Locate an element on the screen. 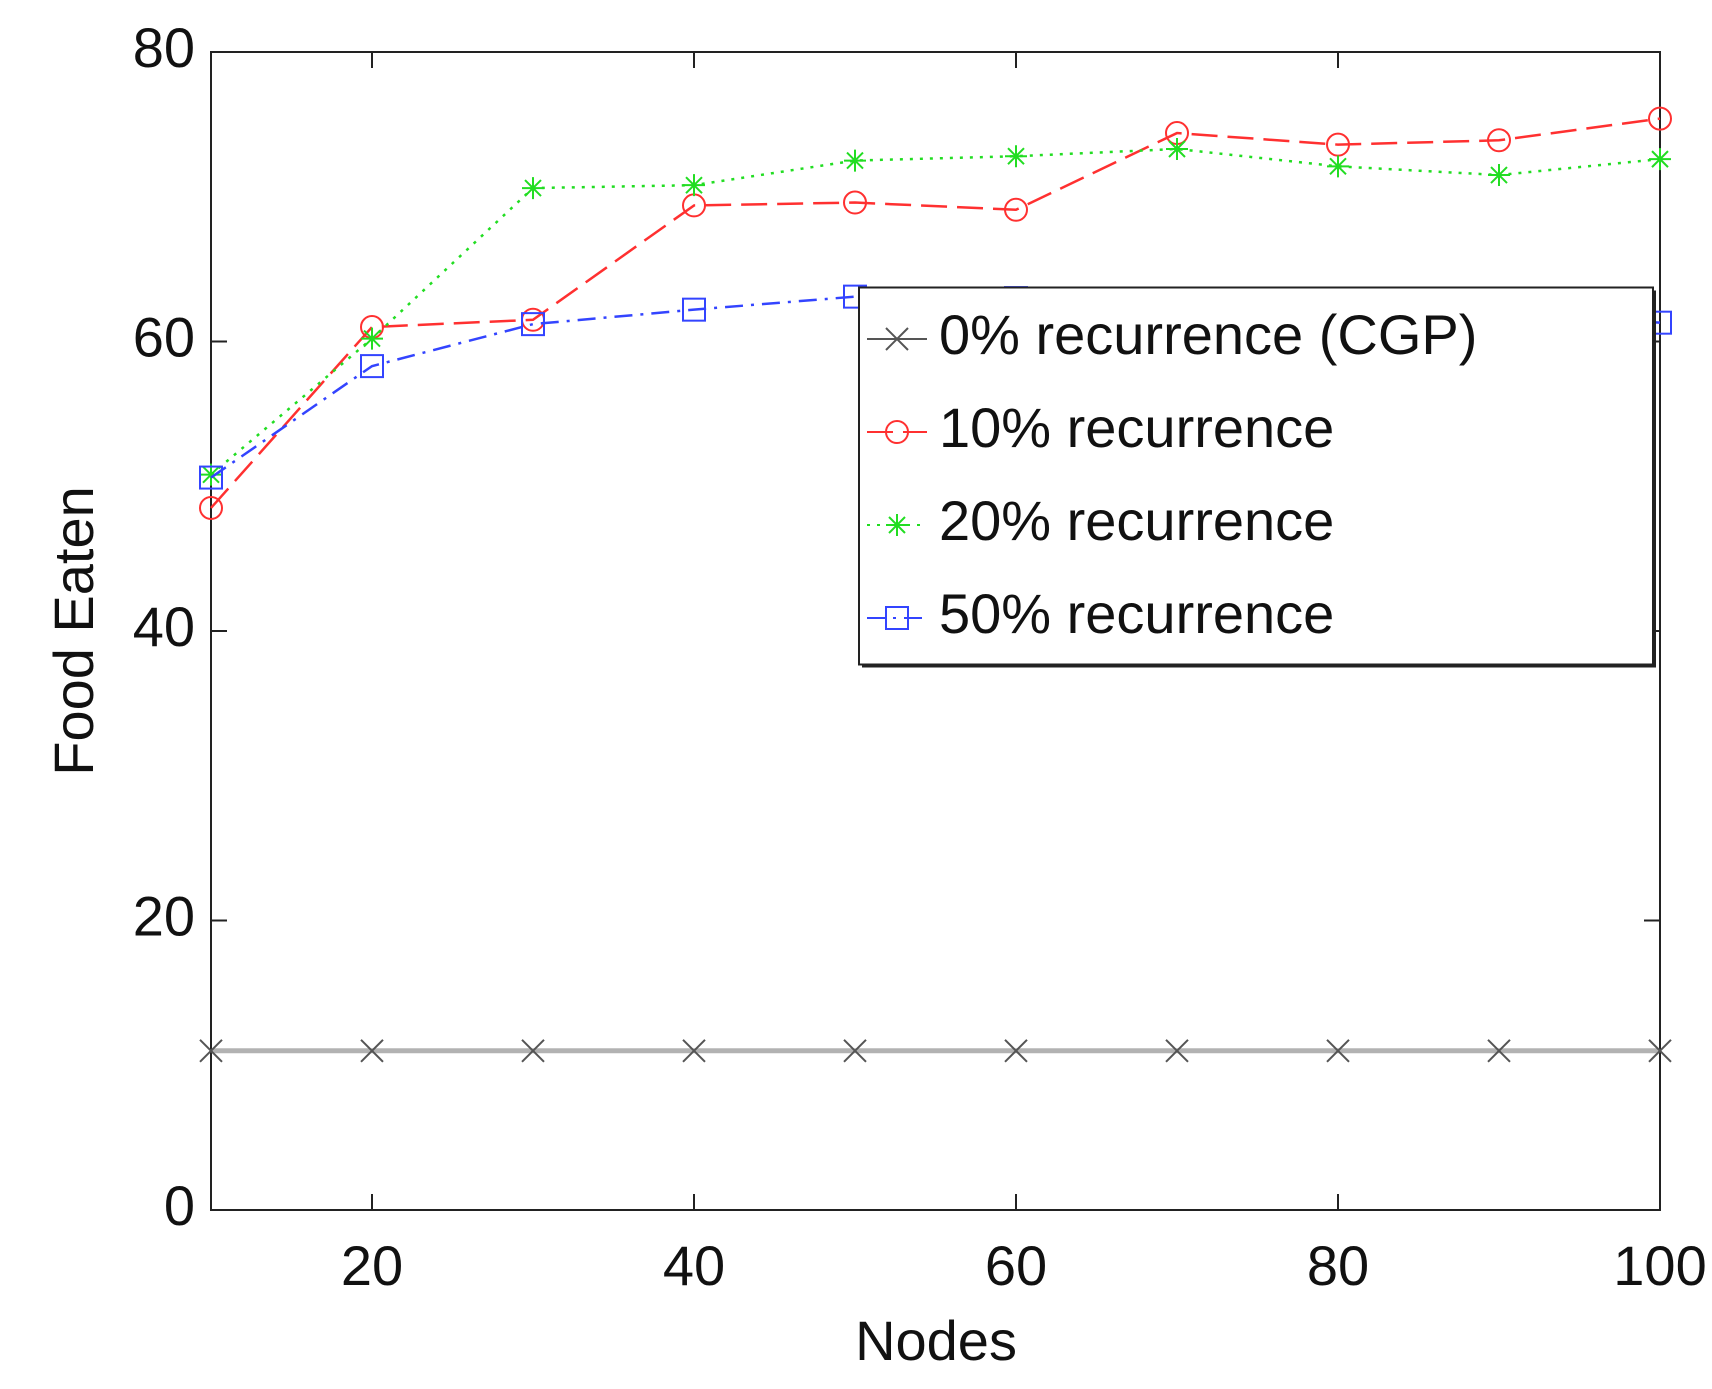 The height and width of the screenshot is (1389, 1712). x-tick-label: 60 is located at coordinates (1016, 1265).